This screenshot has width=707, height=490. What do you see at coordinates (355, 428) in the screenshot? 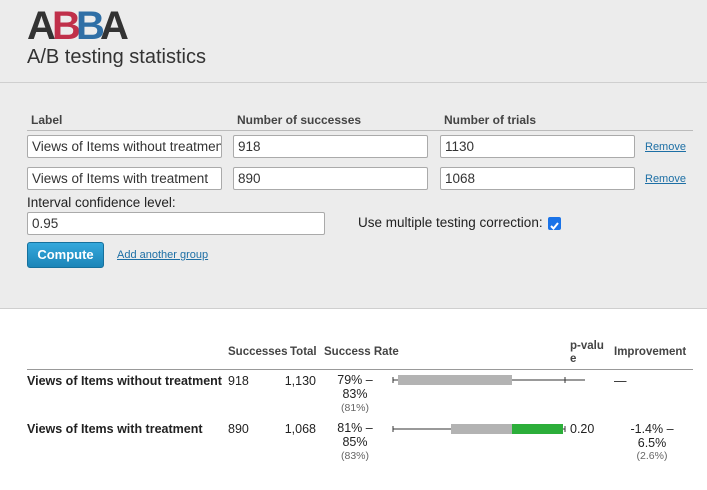
I see `rate-low: 81% –` at bounding box center [355, 428].